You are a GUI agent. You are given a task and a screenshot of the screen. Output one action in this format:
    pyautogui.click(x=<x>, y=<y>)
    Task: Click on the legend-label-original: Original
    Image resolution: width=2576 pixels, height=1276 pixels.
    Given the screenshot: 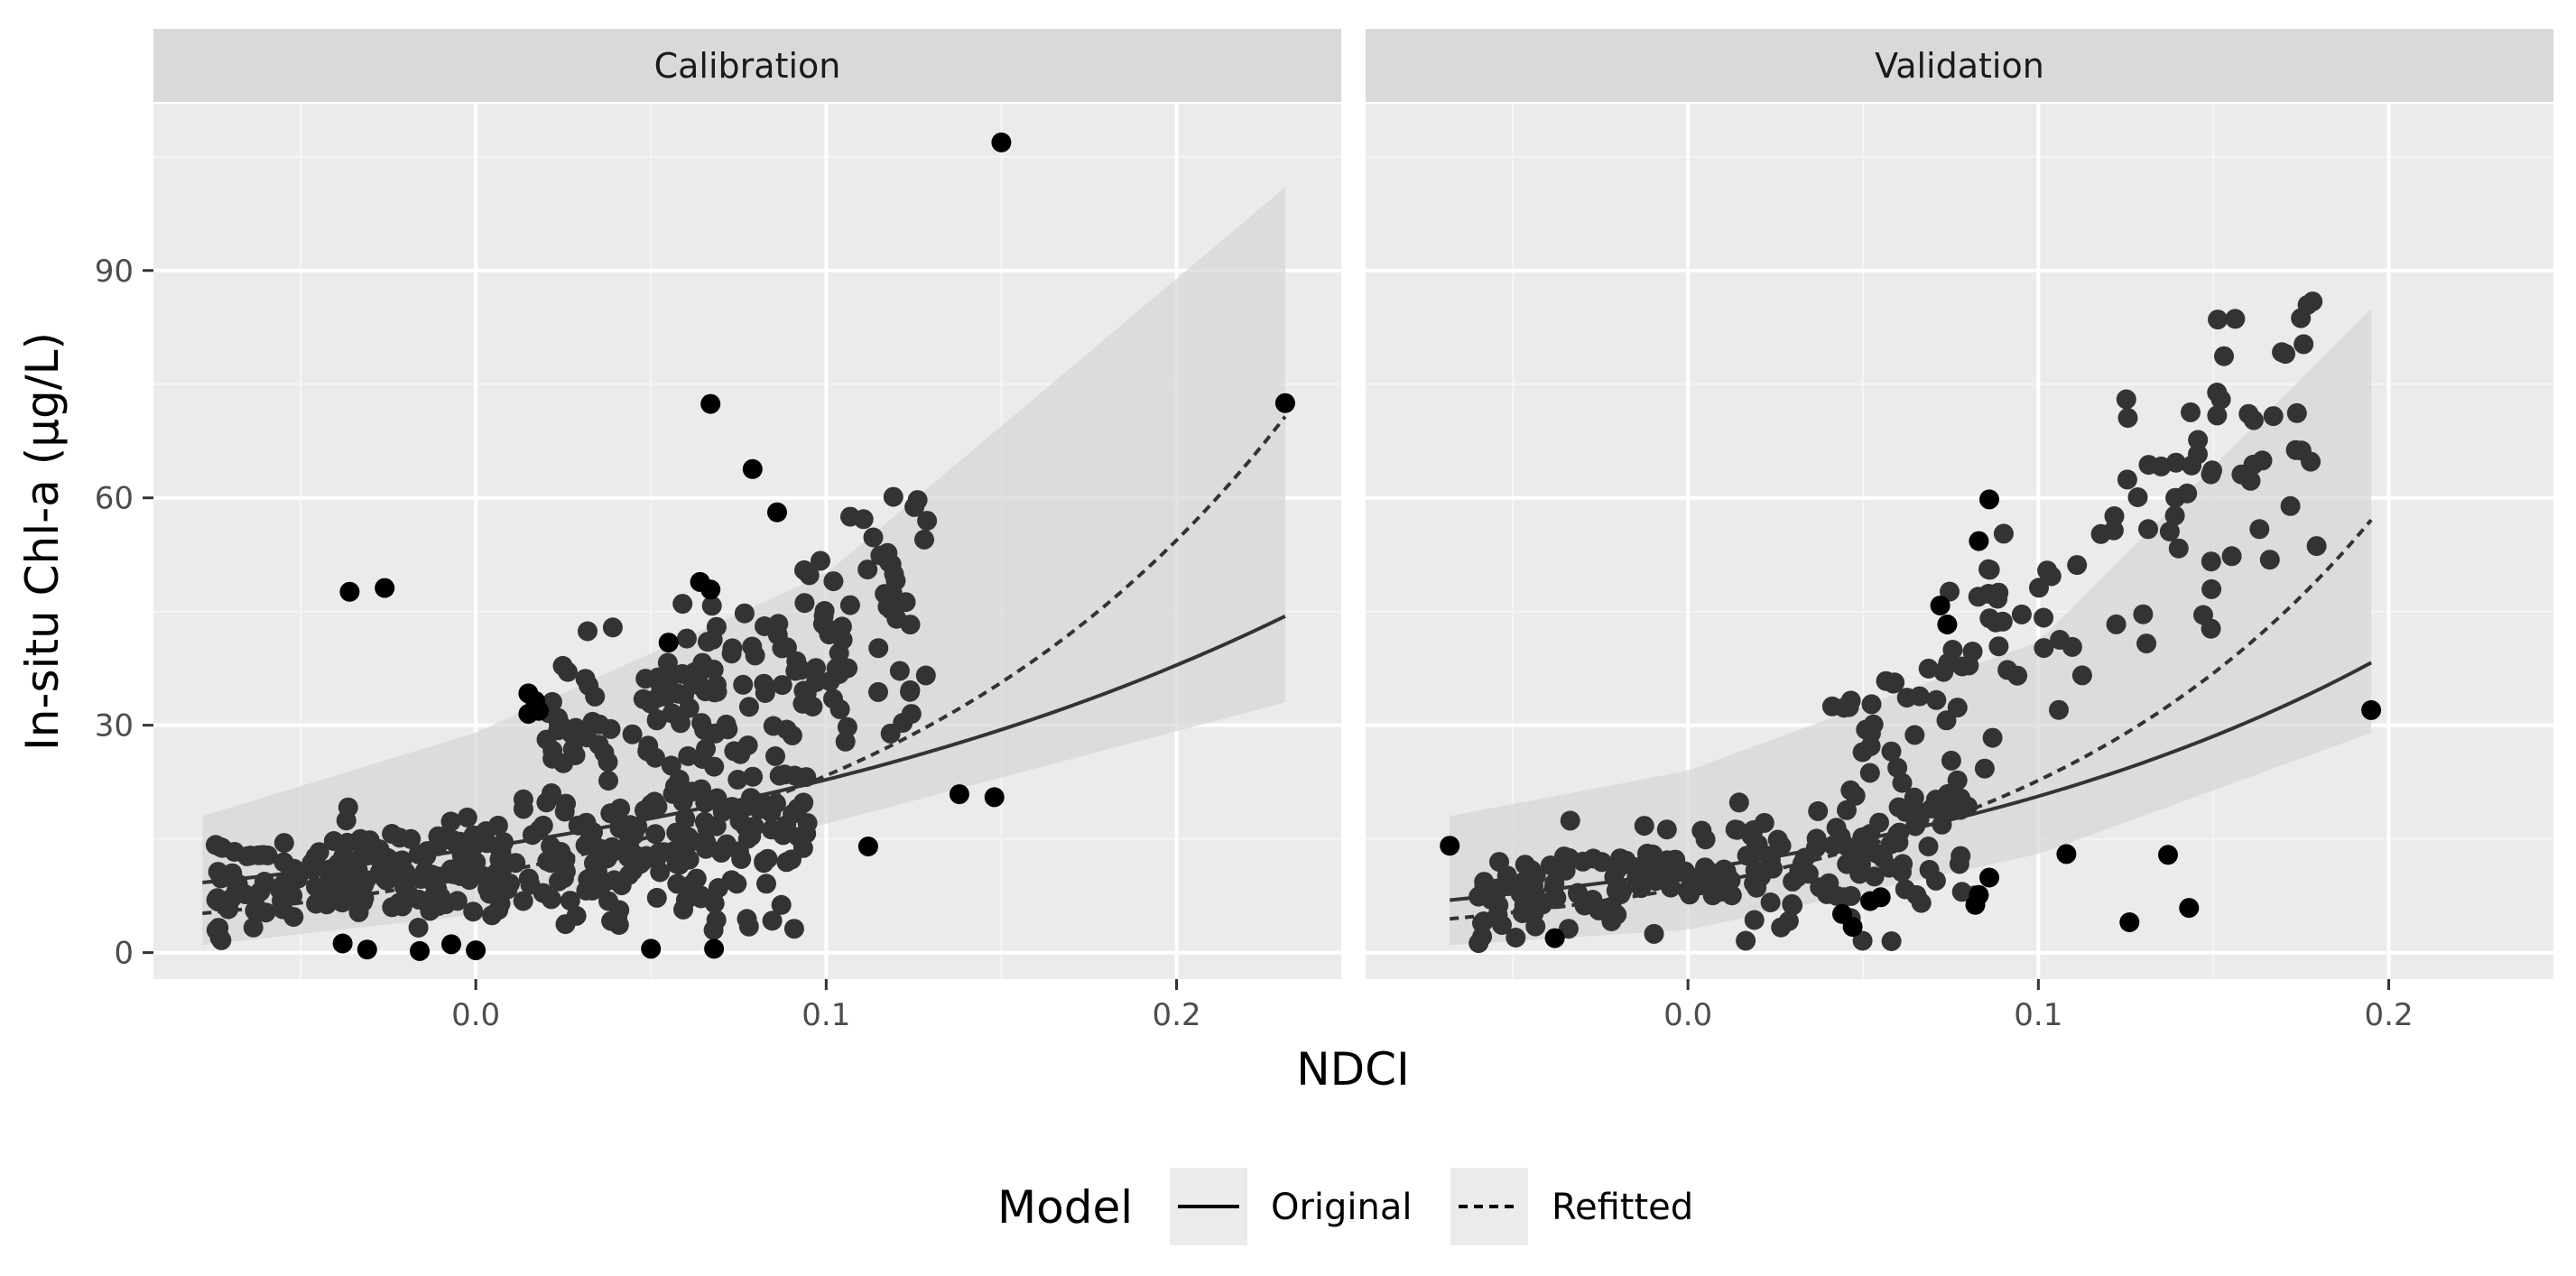 What is the action you would take?
    pyautogui.click(x=1342, y=1207)
    